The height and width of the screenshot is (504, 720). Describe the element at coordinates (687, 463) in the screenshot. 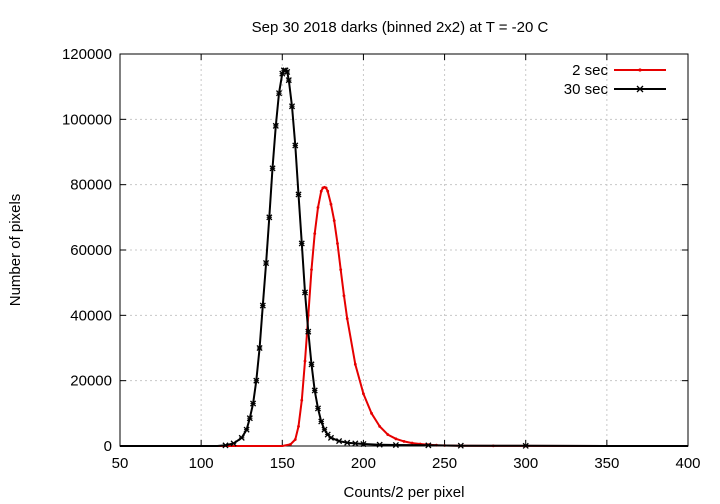

I see `x-tick-label: 400` at that location.